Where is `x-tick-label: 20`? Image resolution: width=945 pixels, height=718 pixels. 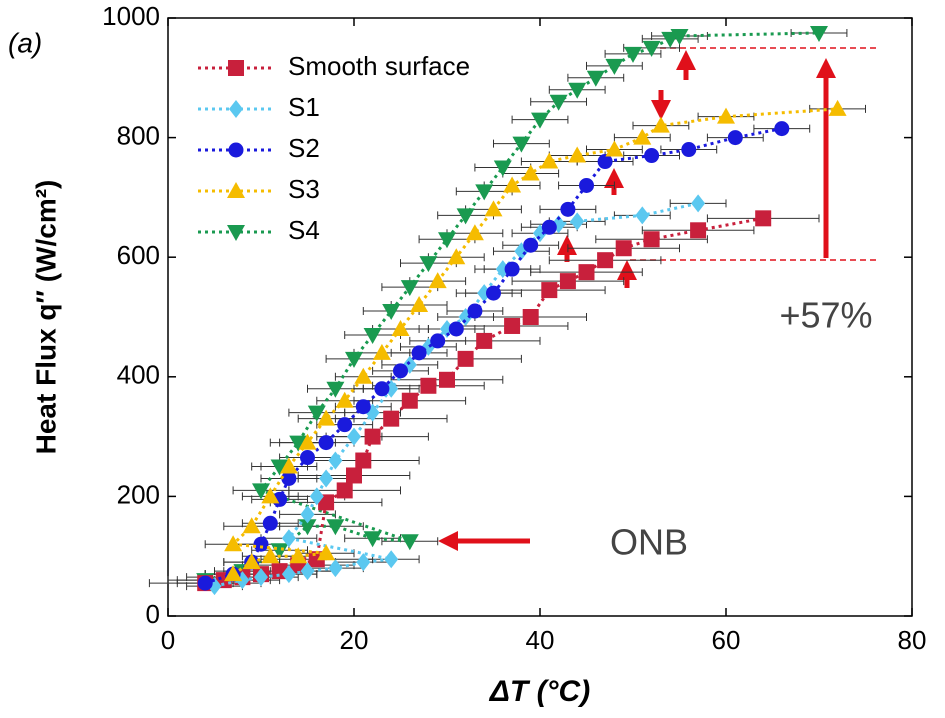 x-tick-label: 20 is located at coordinates (354, 640).